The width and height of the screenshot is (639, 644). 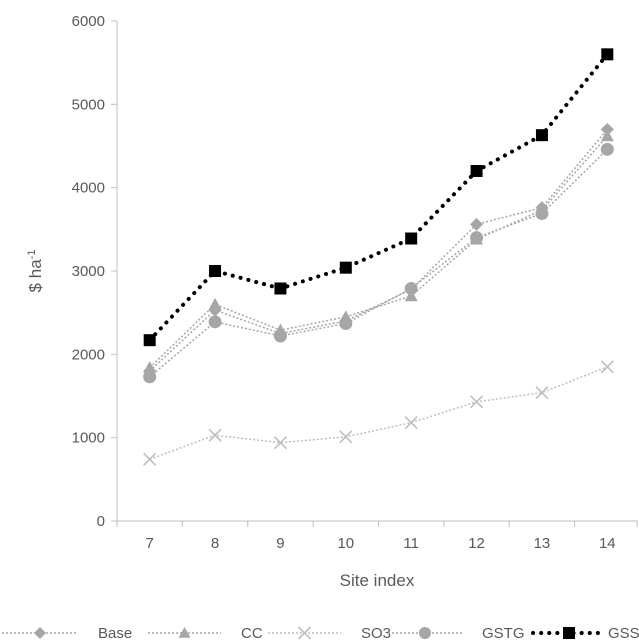 What do you see at coordinates (456, 633) in the screenshot?
I see `legend-item-gstg: GSTG` at bounding box center [456, 633].